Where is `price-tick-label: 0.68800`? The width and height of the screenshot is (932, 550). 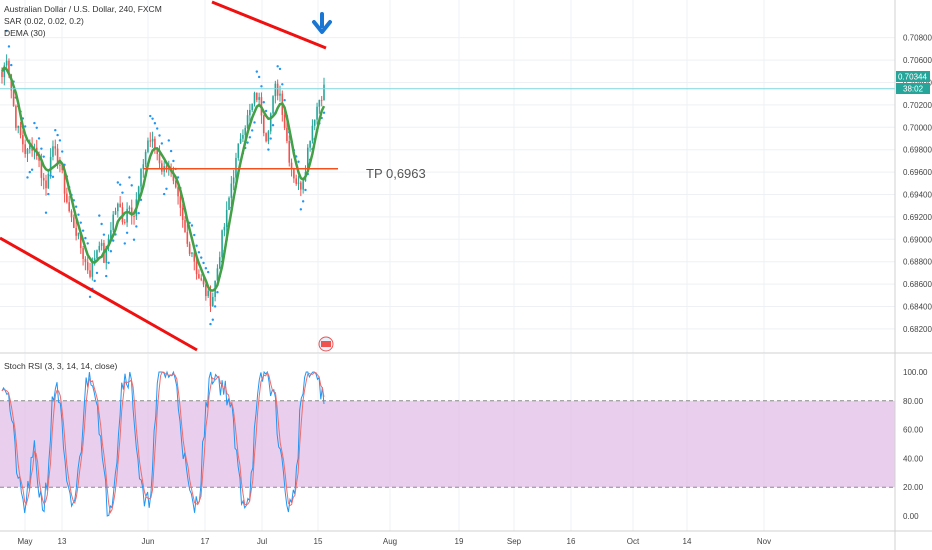
price-tick-label: 0.68800 is located at coordinates (917, 262).